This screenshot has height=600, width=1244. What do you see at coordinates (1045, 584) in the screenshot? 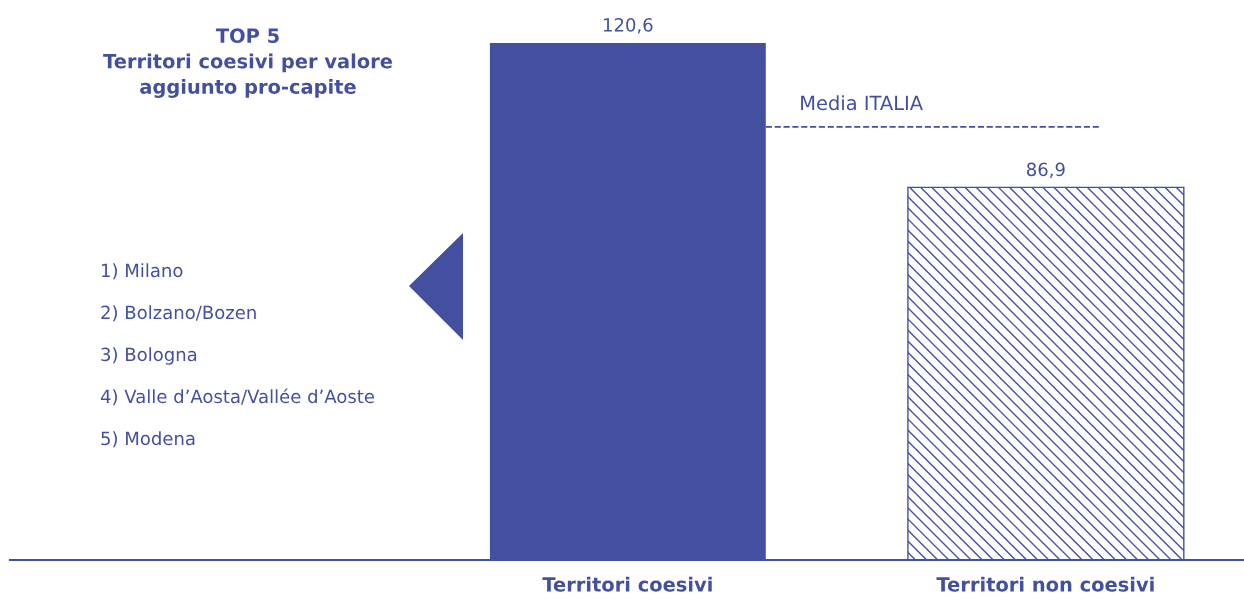
I see `x-tick-label: Territori non coesivi` at bounding box center [1045, 584].